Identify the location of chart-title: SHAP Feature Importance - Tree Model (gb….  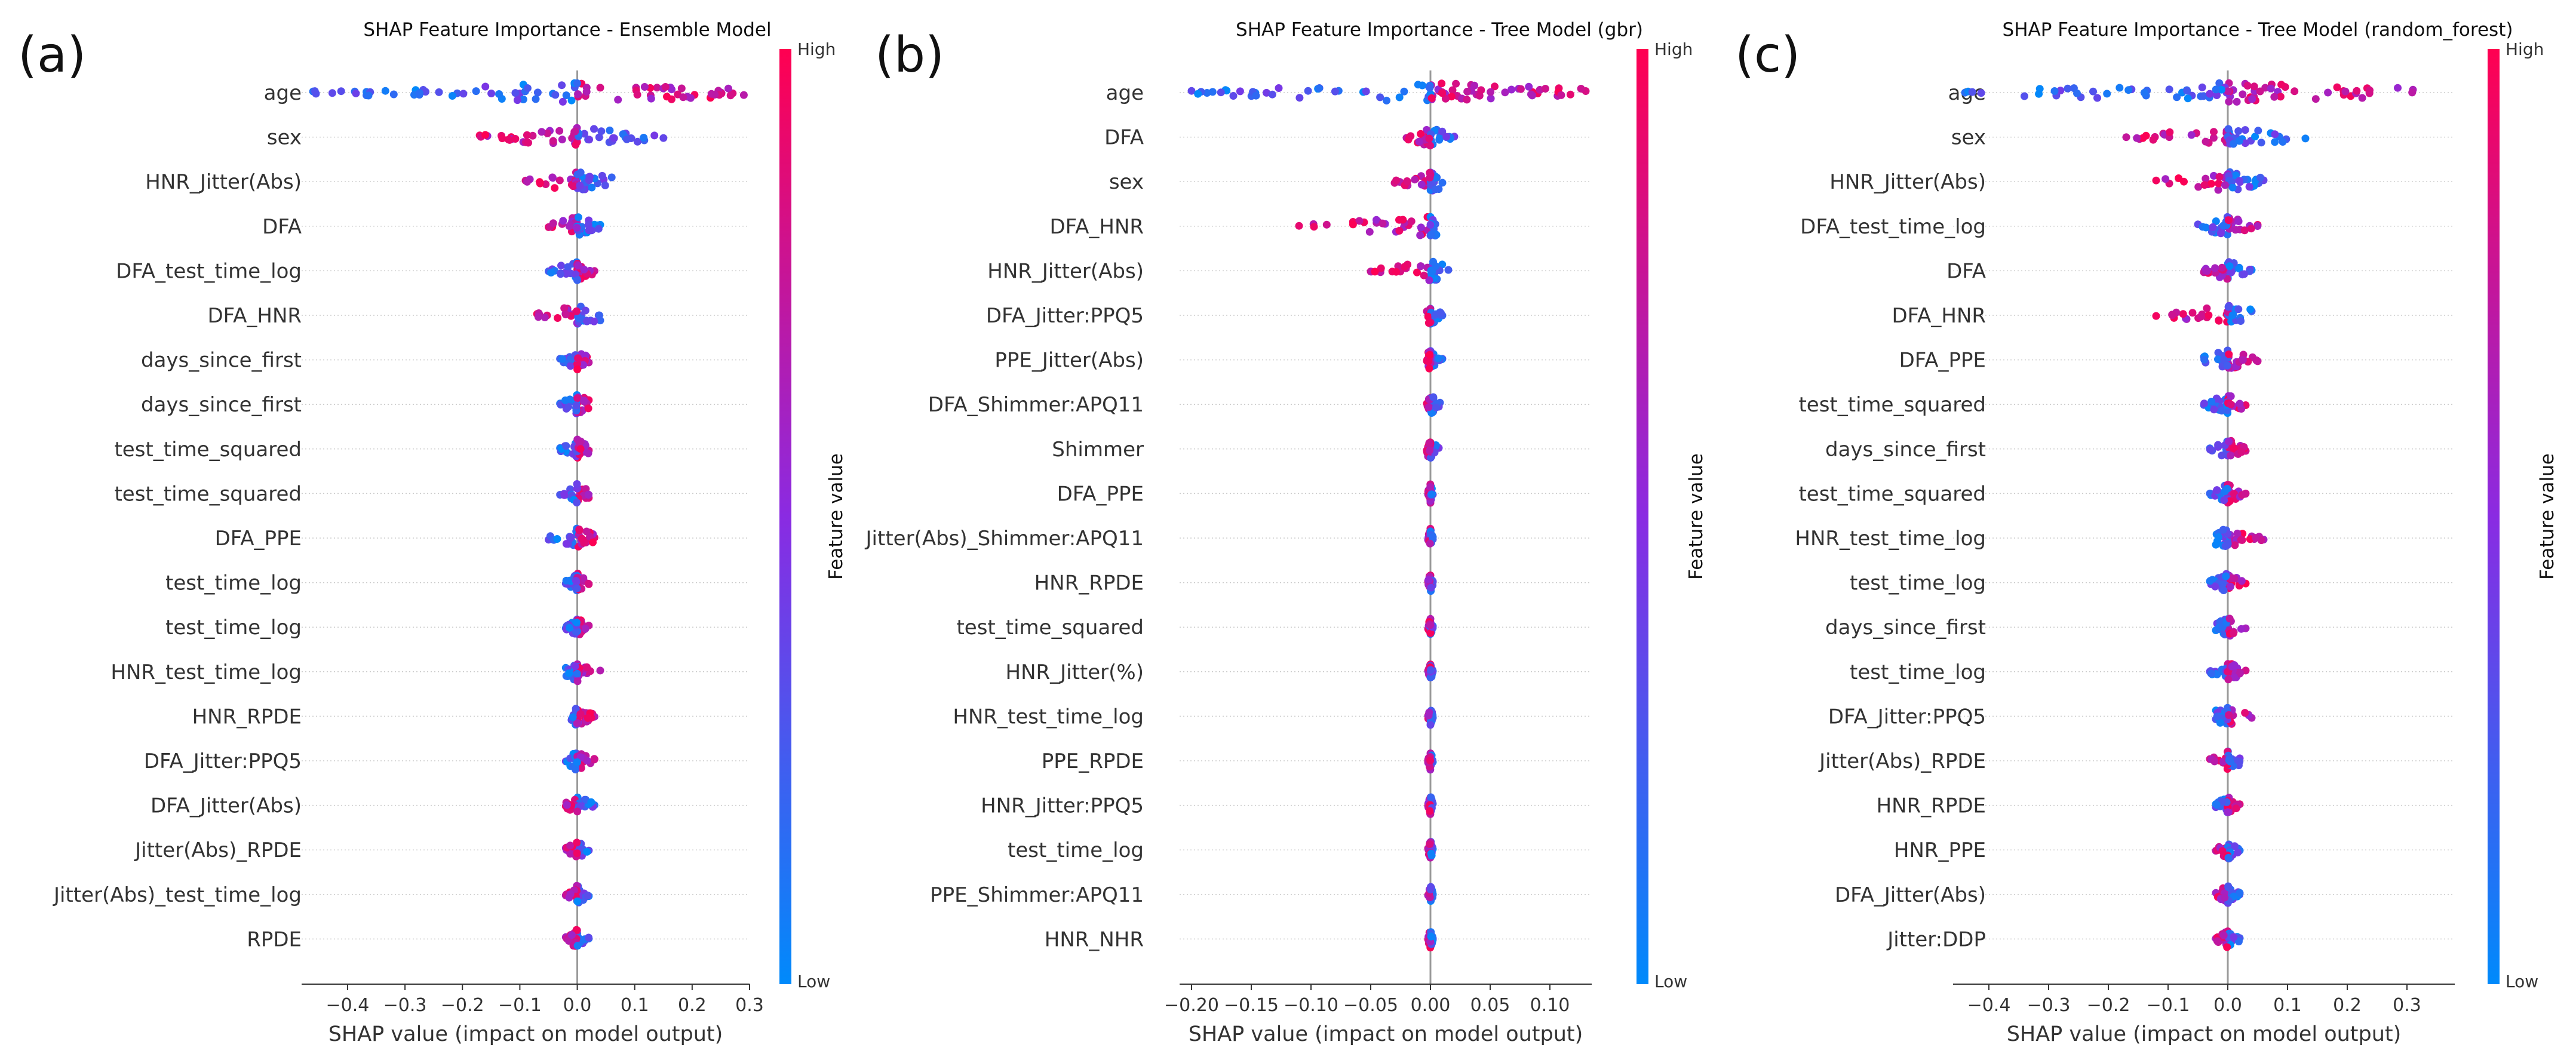
(1439, 30).